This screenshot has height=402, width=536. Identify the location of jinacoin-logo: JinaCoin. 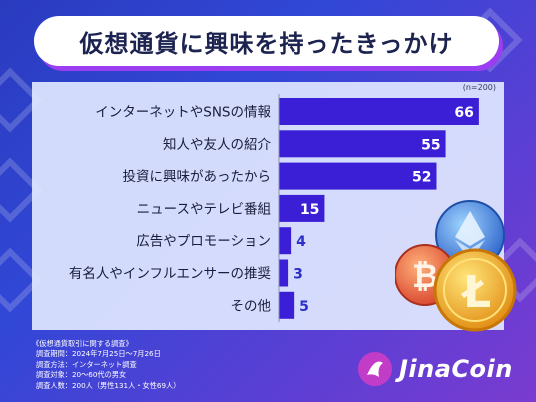
(442, 369).